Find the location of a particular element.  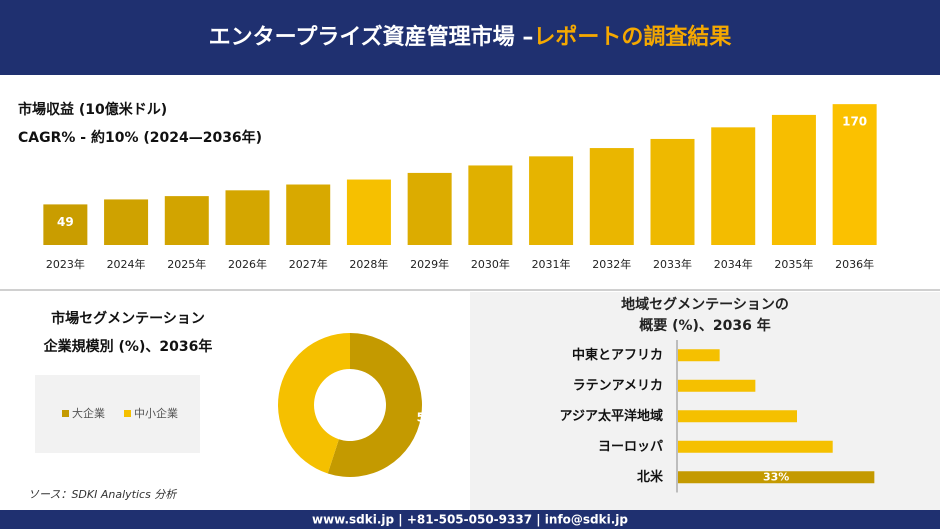

header-band is located at coordinates (470, 37).